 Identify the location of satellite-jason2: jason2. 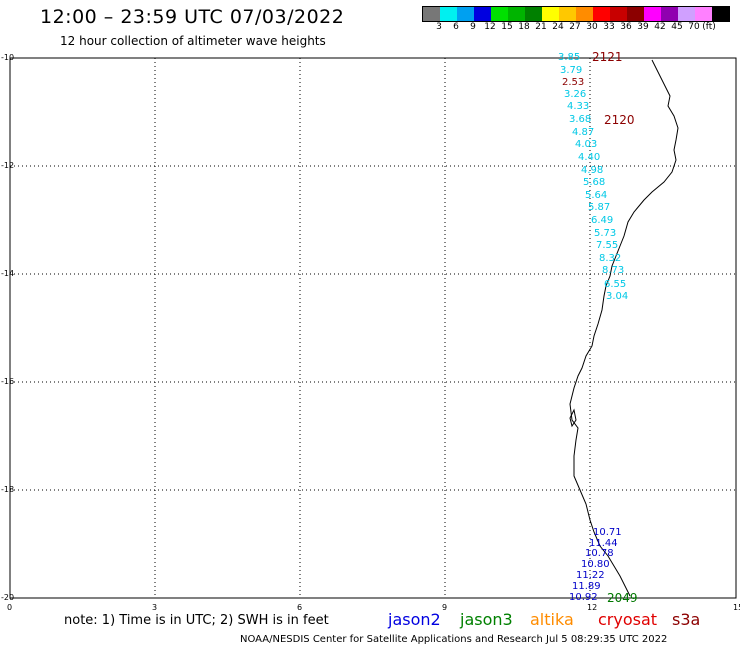
(414, 619).